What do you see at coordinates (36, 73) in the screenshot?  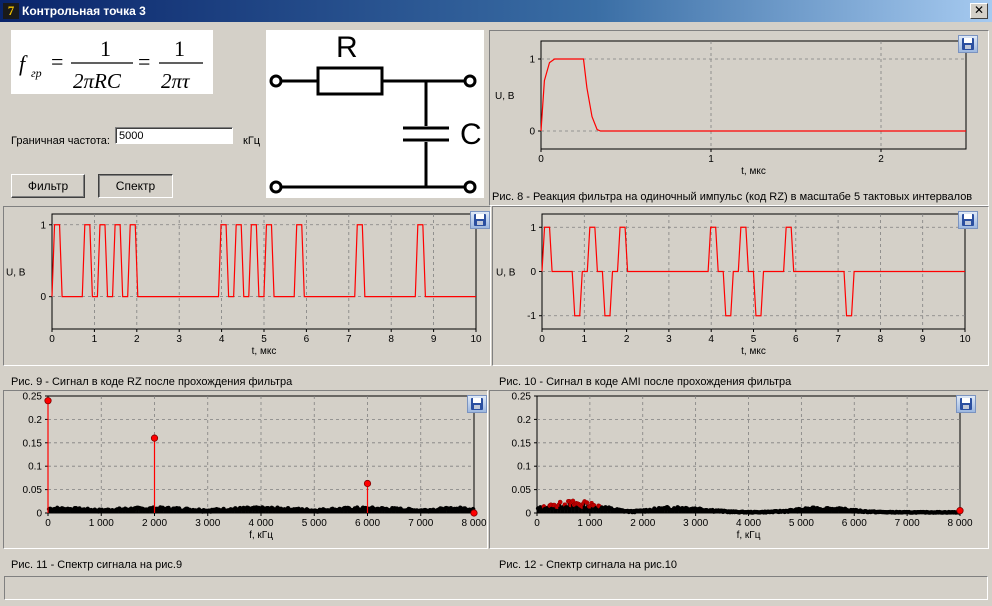 I see `formula-sub: гр` at bounding box center [36, 73].